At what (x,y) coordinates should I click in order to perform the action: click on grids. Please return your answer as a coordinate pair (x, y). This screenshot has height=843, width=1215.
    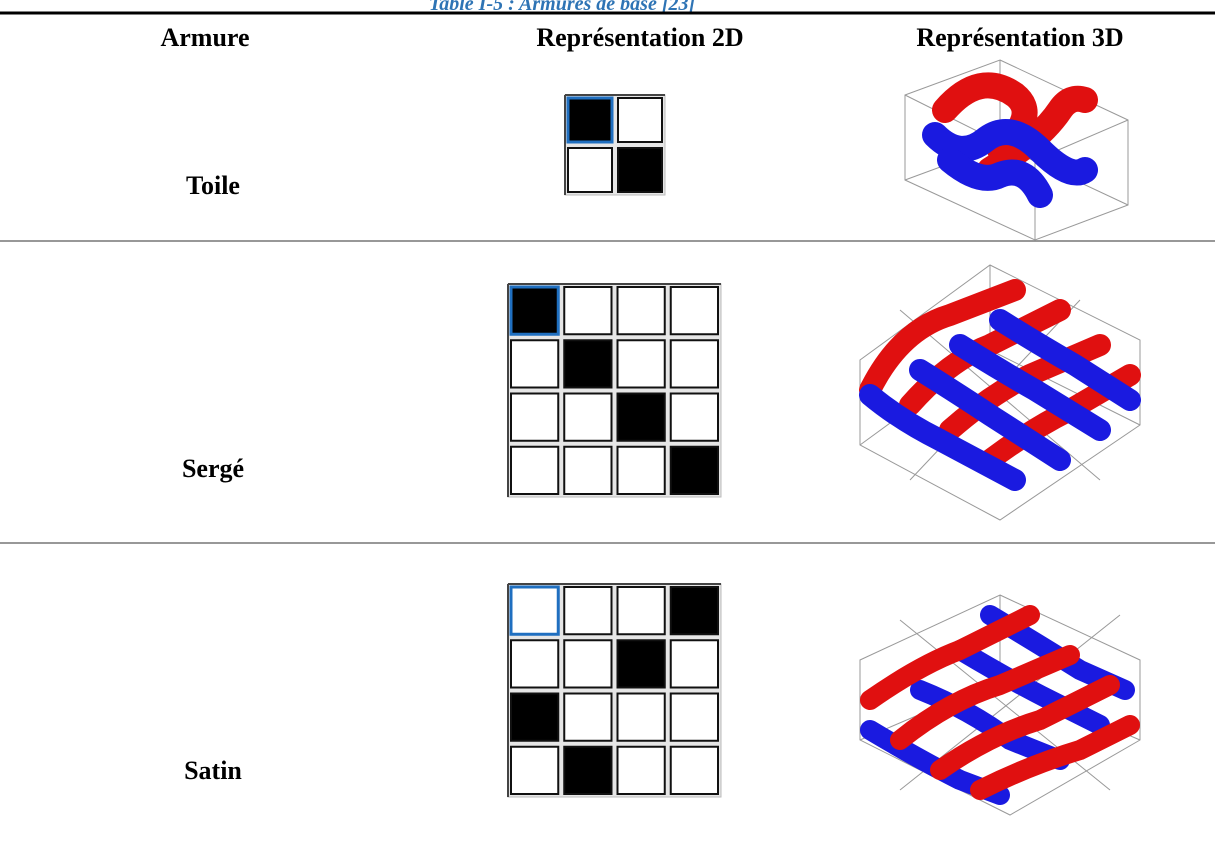
    Looking at the image, I should click on (614, 446).